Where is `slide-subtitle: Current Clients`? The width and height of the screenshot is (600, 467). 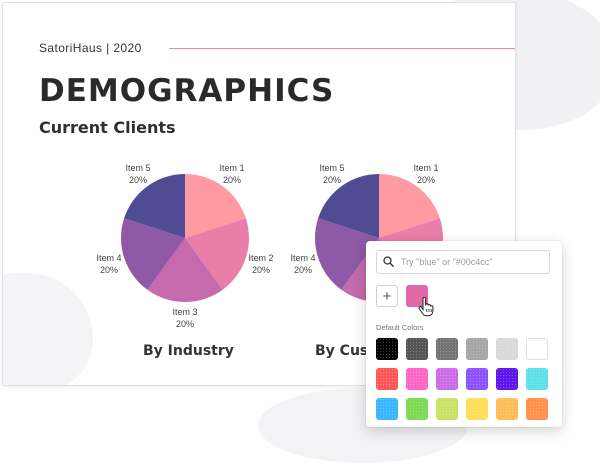 slide-subtitle: Current Clients is located at coordinates (107, 127).